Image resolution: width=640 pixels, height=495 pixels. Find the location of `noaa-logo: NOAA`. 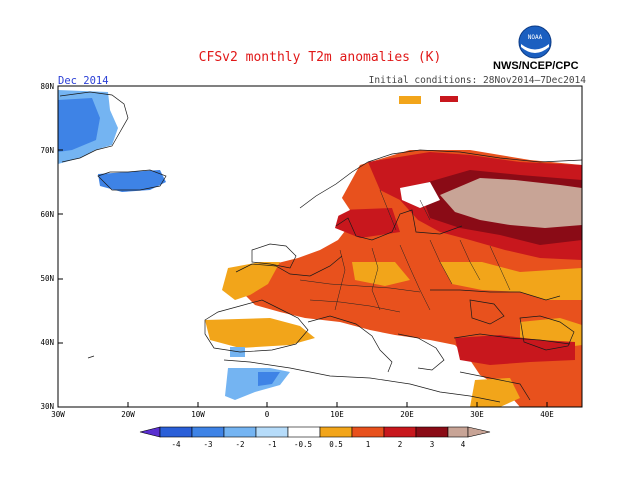

noaa-logo: NOAA is located at coordinates (535, 42).